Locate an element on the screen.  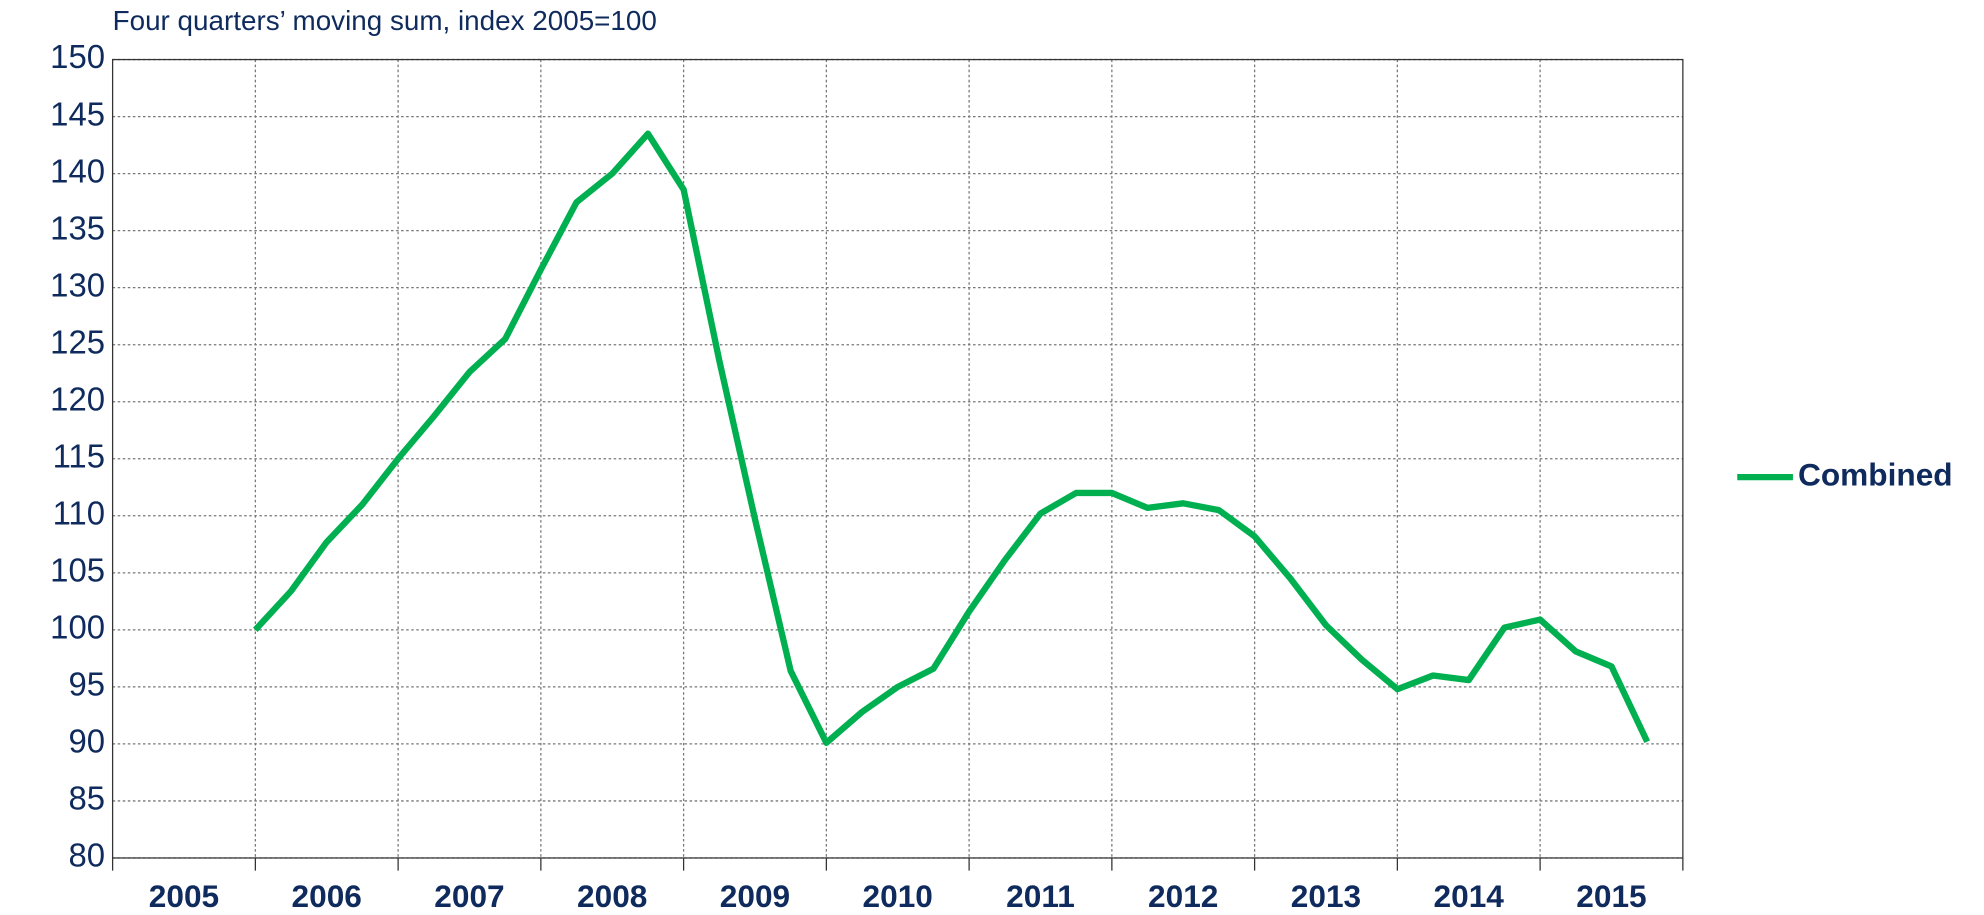
y-tick-label: 140 is located at coordinates (77, 170).